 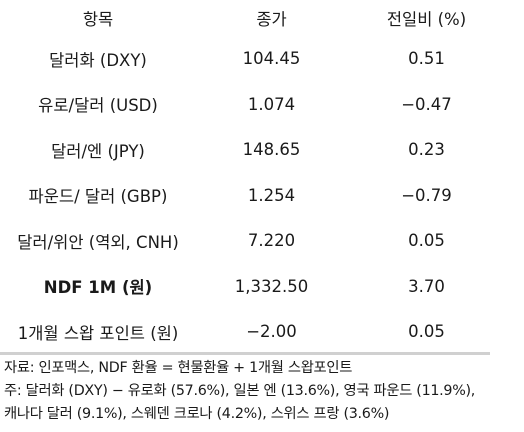 What do you see at coordinates (271, 241) in the screenshot?
I see `row-close: 7.220` at bounding box center [271, 241].